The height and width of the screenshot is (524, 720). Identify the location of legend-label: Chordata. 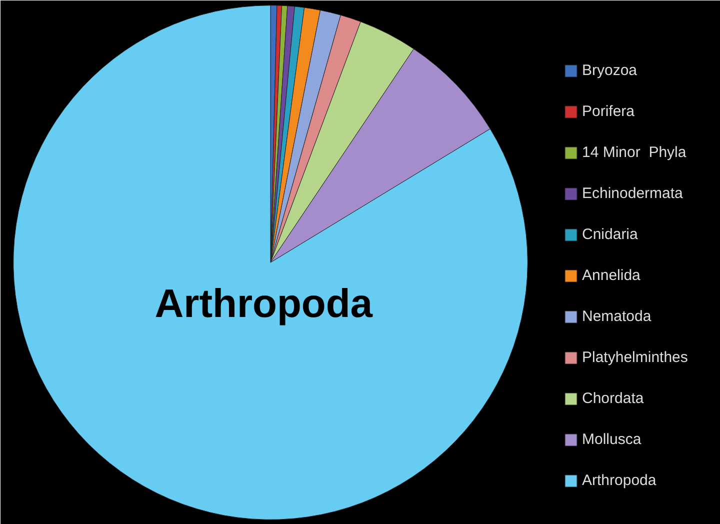
(613, 398).